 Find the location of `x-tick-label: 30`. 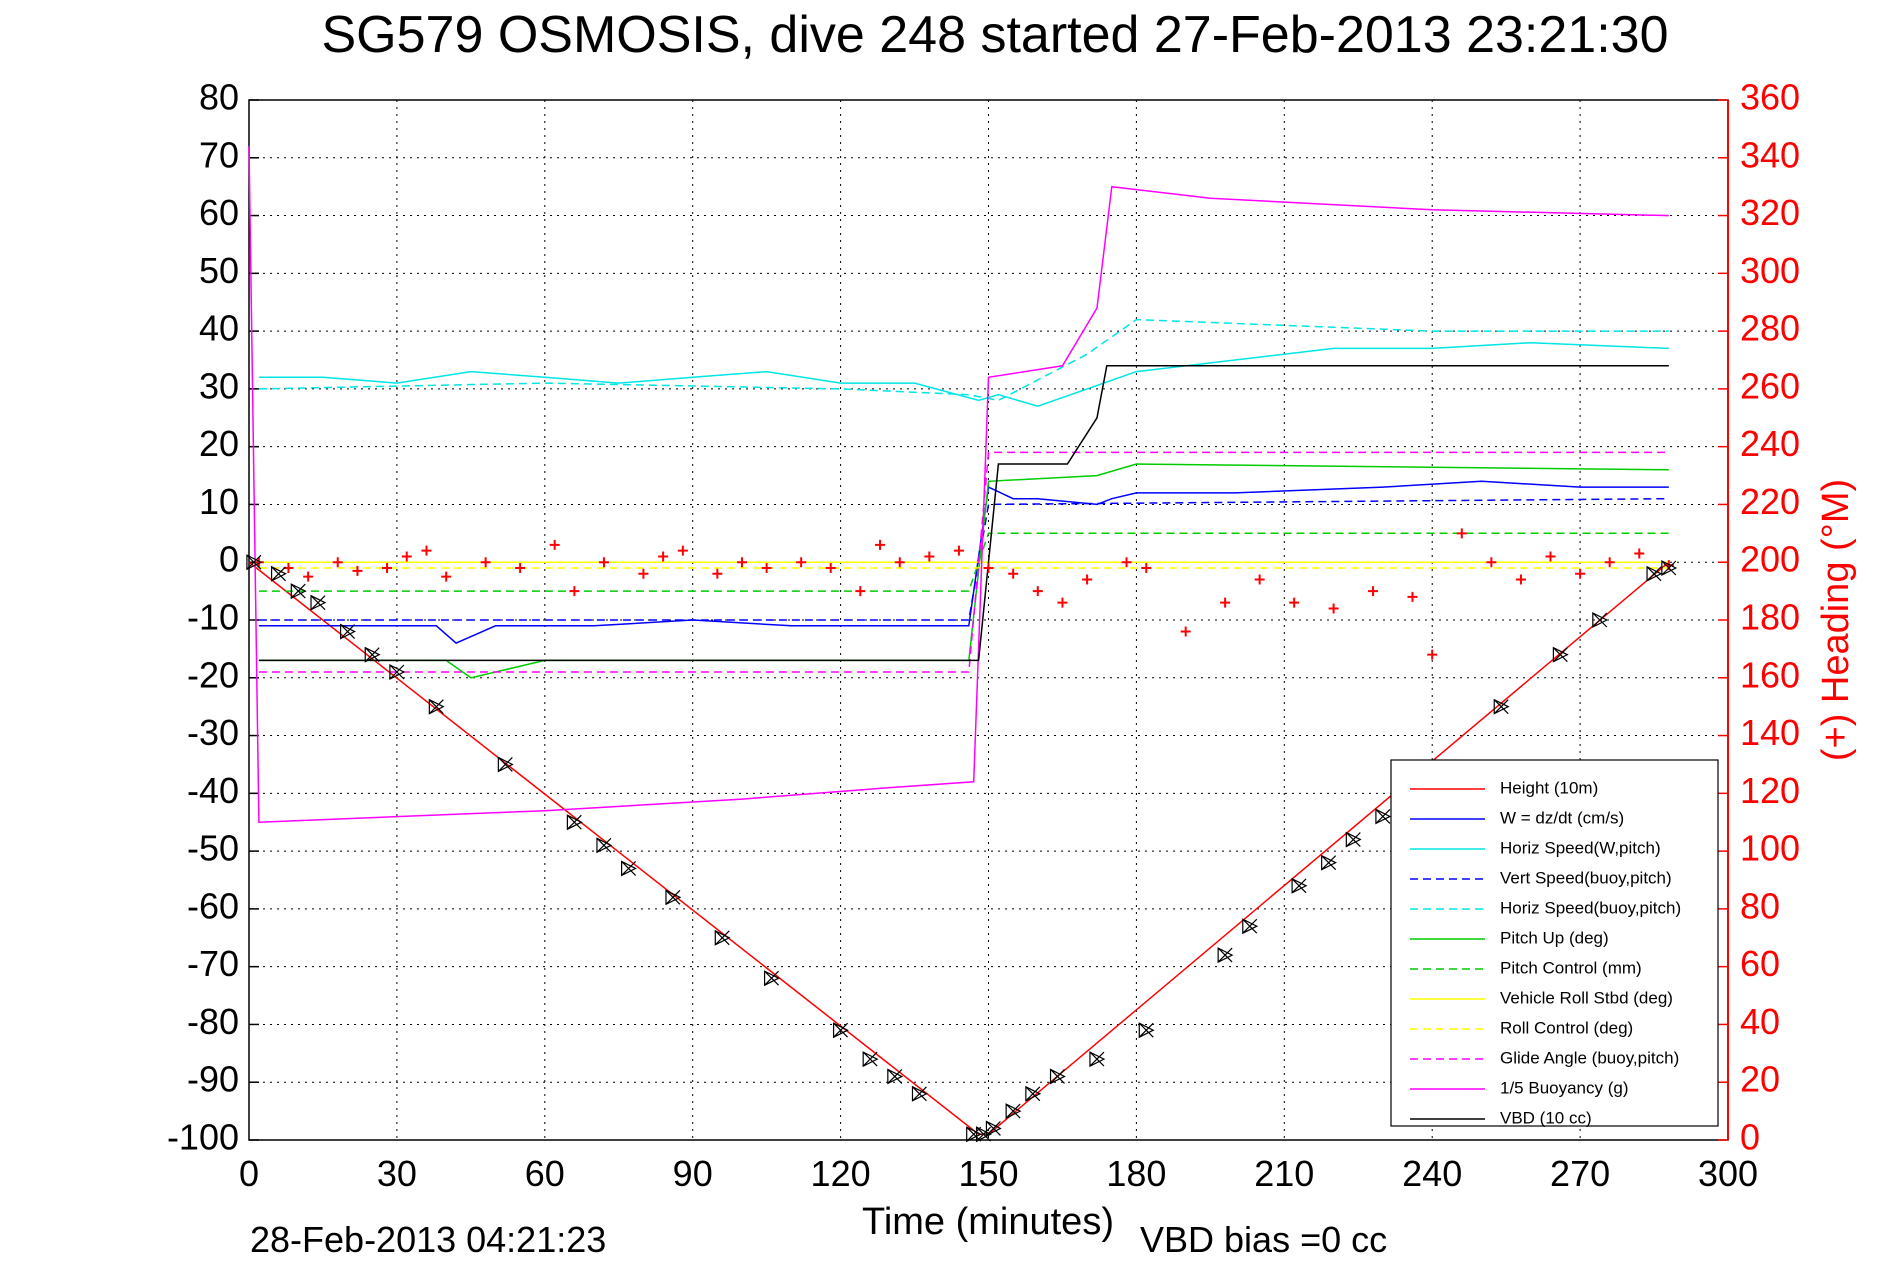

x-tick-label: 30 is located at coordinates (397, 1173).